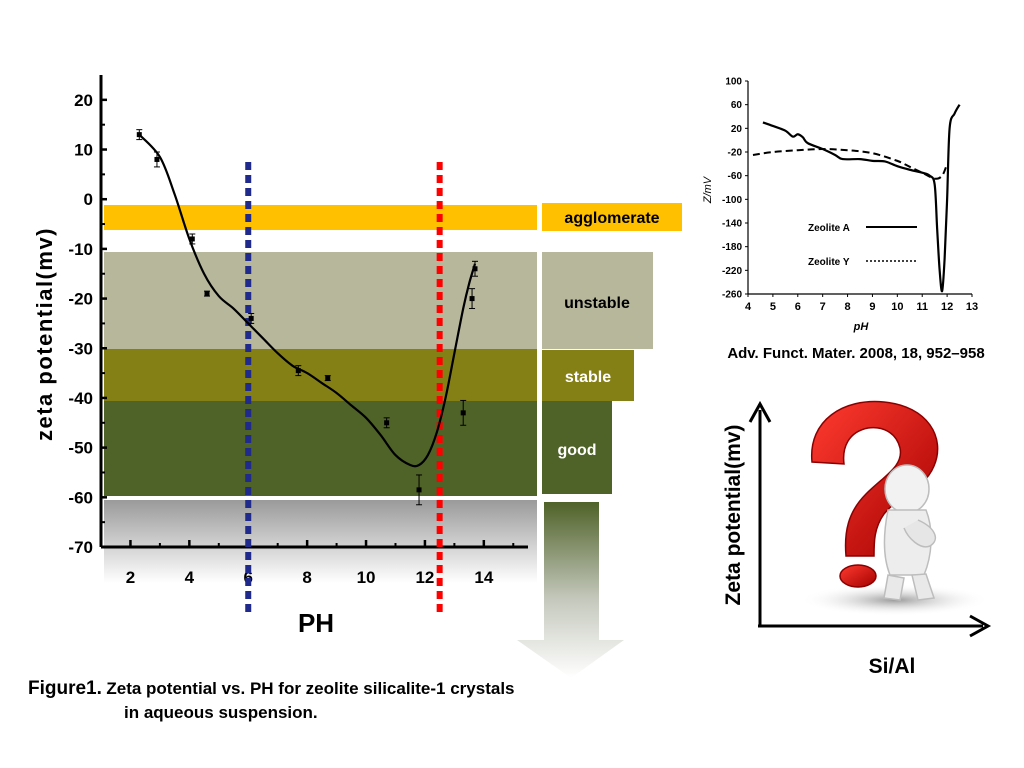 The image size is (1024, 768). Describe the element at coordinates (732, 271) in the screenshot. I see `inset-y-tick-label: -220` at that location.